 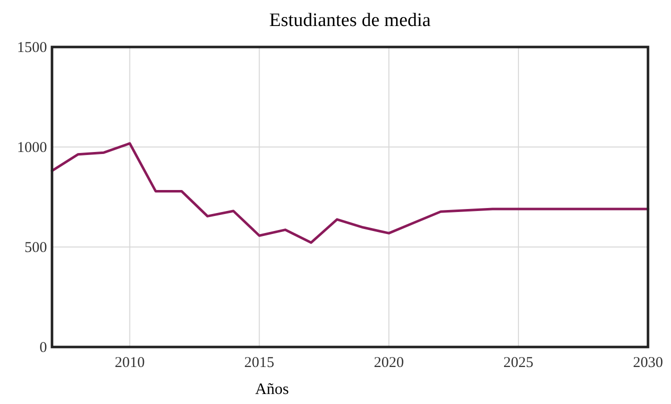 What do you see at coordinates (350, 20) in the screenshot?
I see `chart-title: Estudiantes de media` at bounding box center [350, 20].